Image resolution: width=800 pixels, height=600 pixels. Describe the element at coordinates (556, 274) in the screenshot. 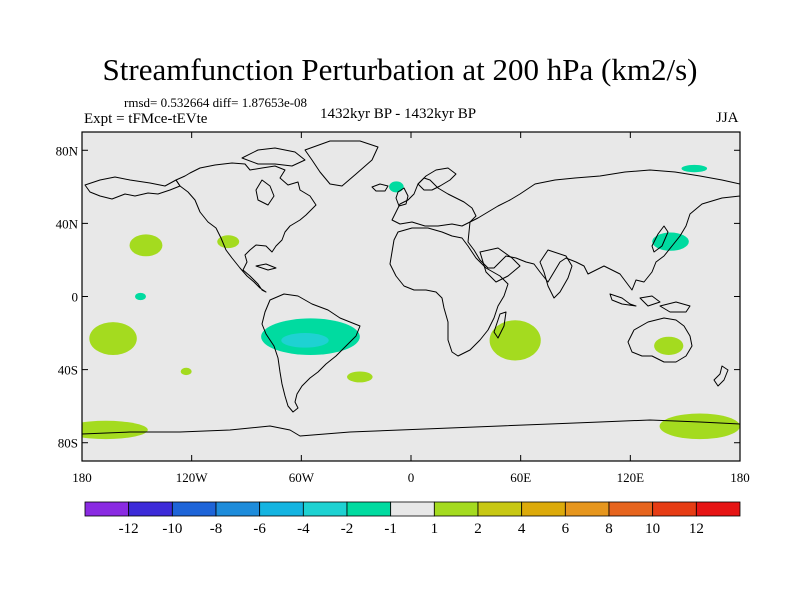

I see `coastline-india` at that location.